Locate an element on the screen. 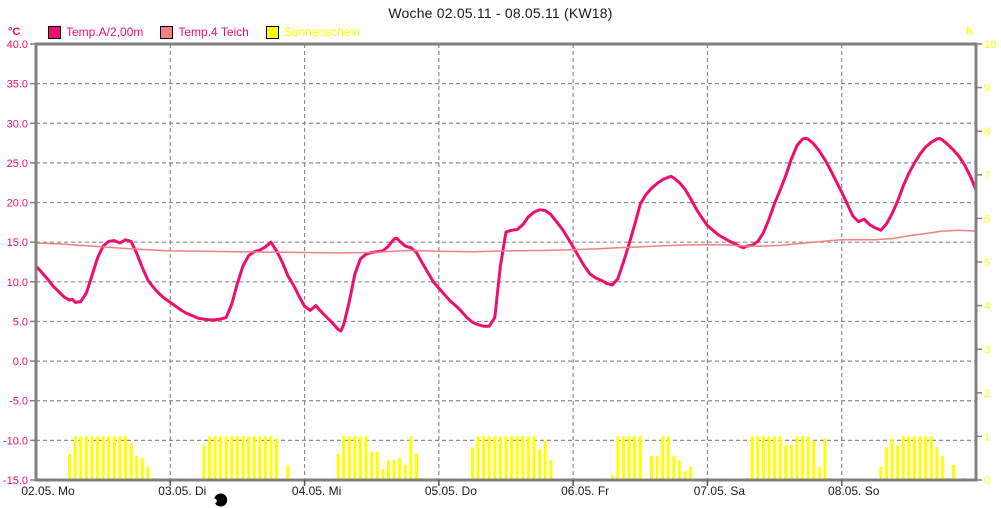 This screenshot has width=1001, height=508. left-axis-tick-label: 0.0 is located at coordinates (20, 362).